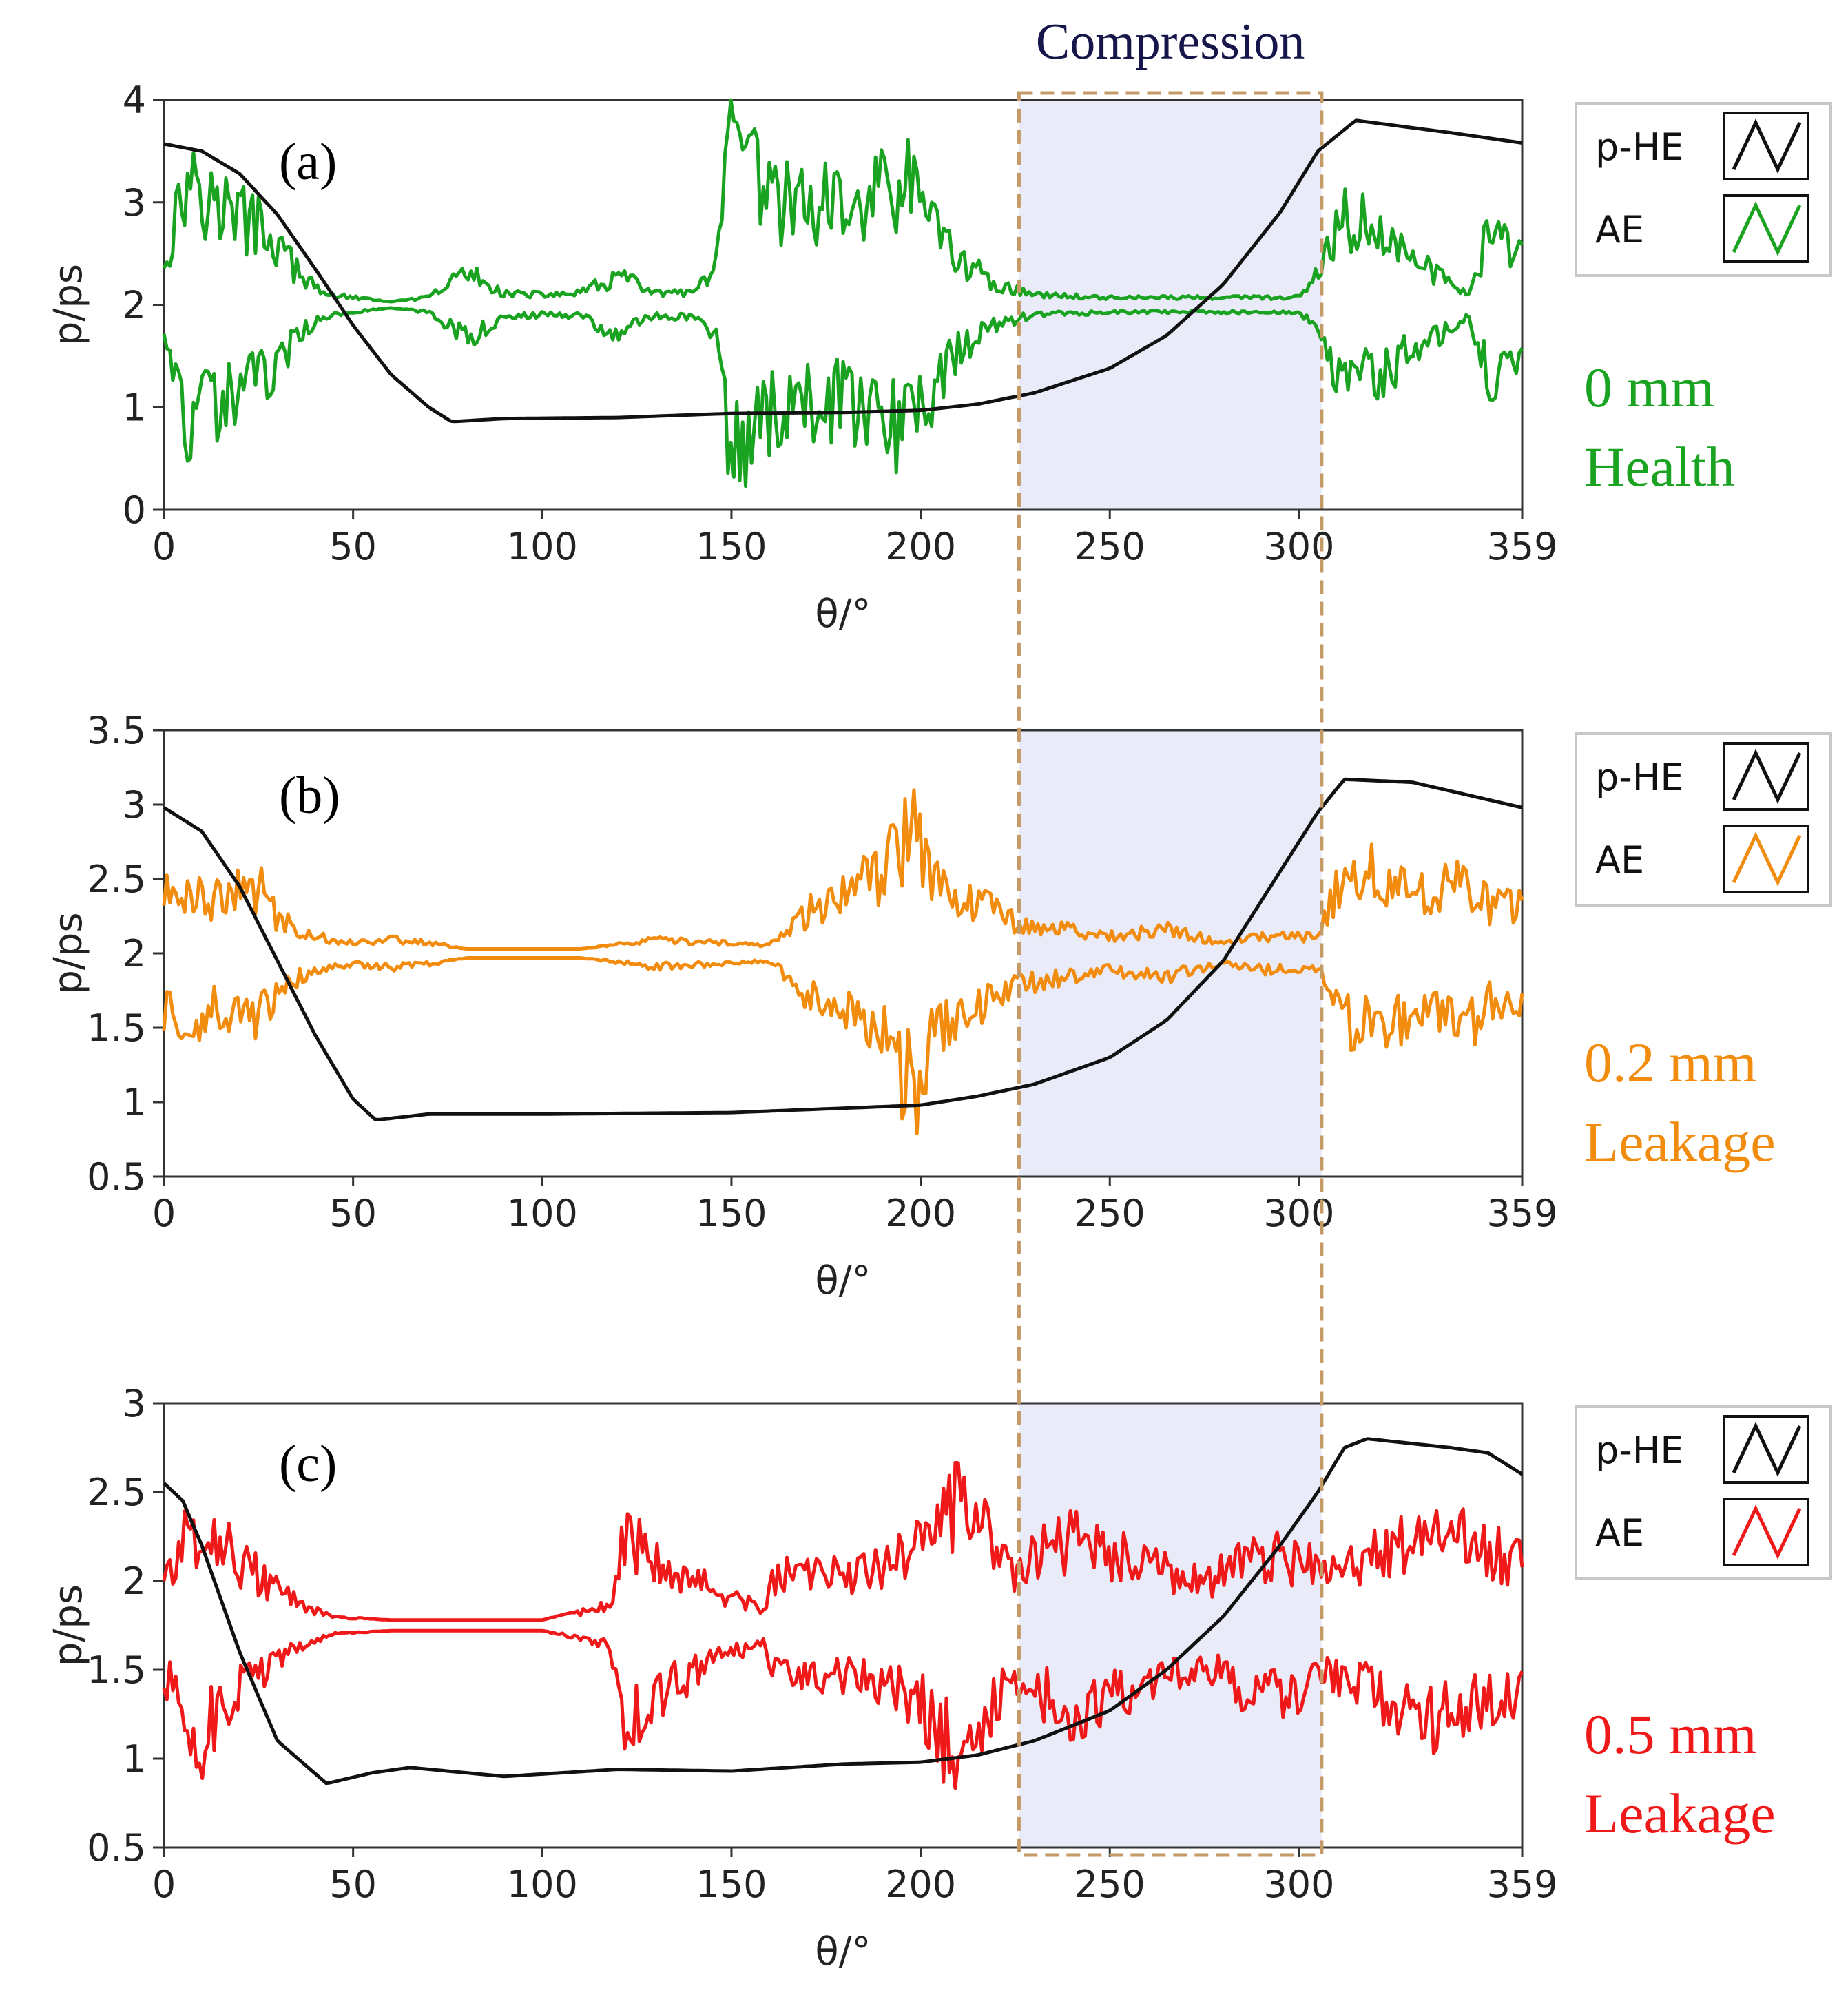  I want to click on compression-box, so click(1170, 974).